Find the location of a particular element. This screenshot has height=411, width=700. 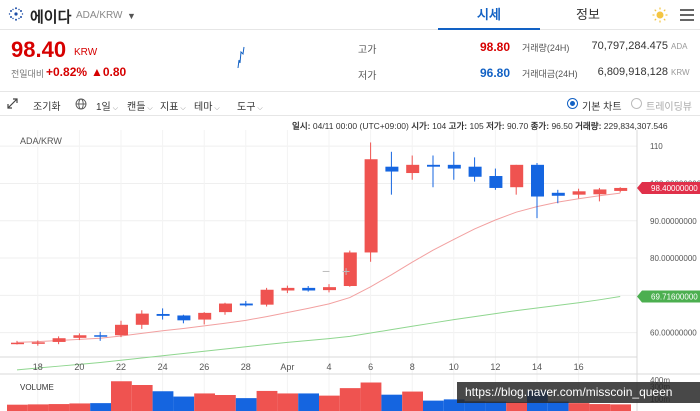

candle-label: 캔들 is located at coordinates (136, 107).